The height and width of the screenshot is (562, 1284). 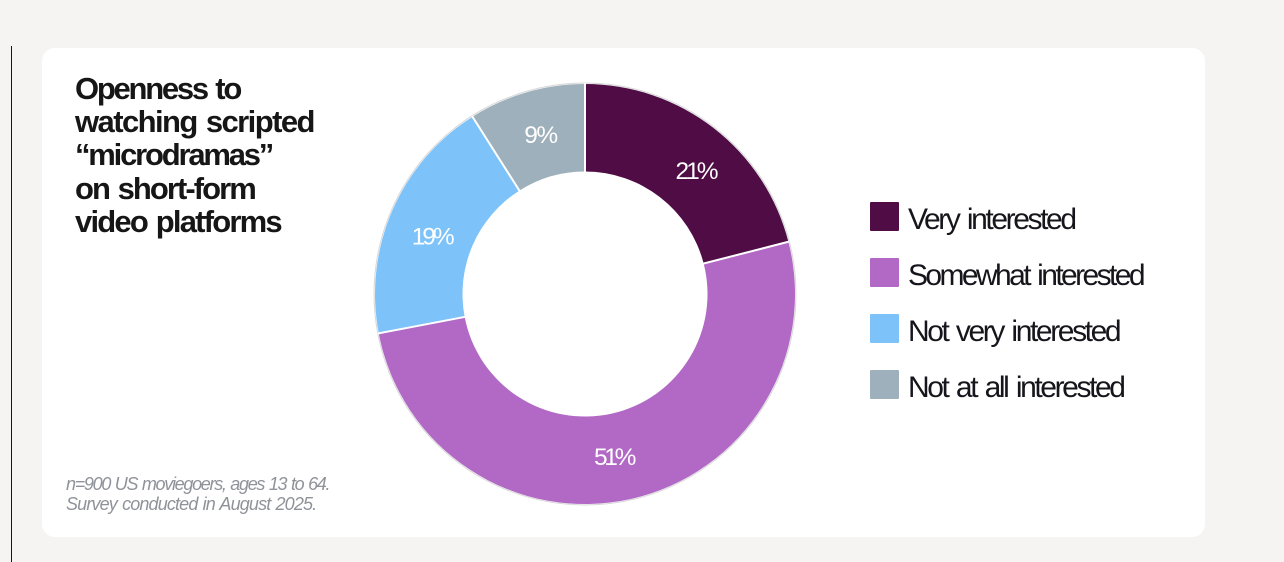 I want to click on svg-text: 21%, so click(x=697, y=171).